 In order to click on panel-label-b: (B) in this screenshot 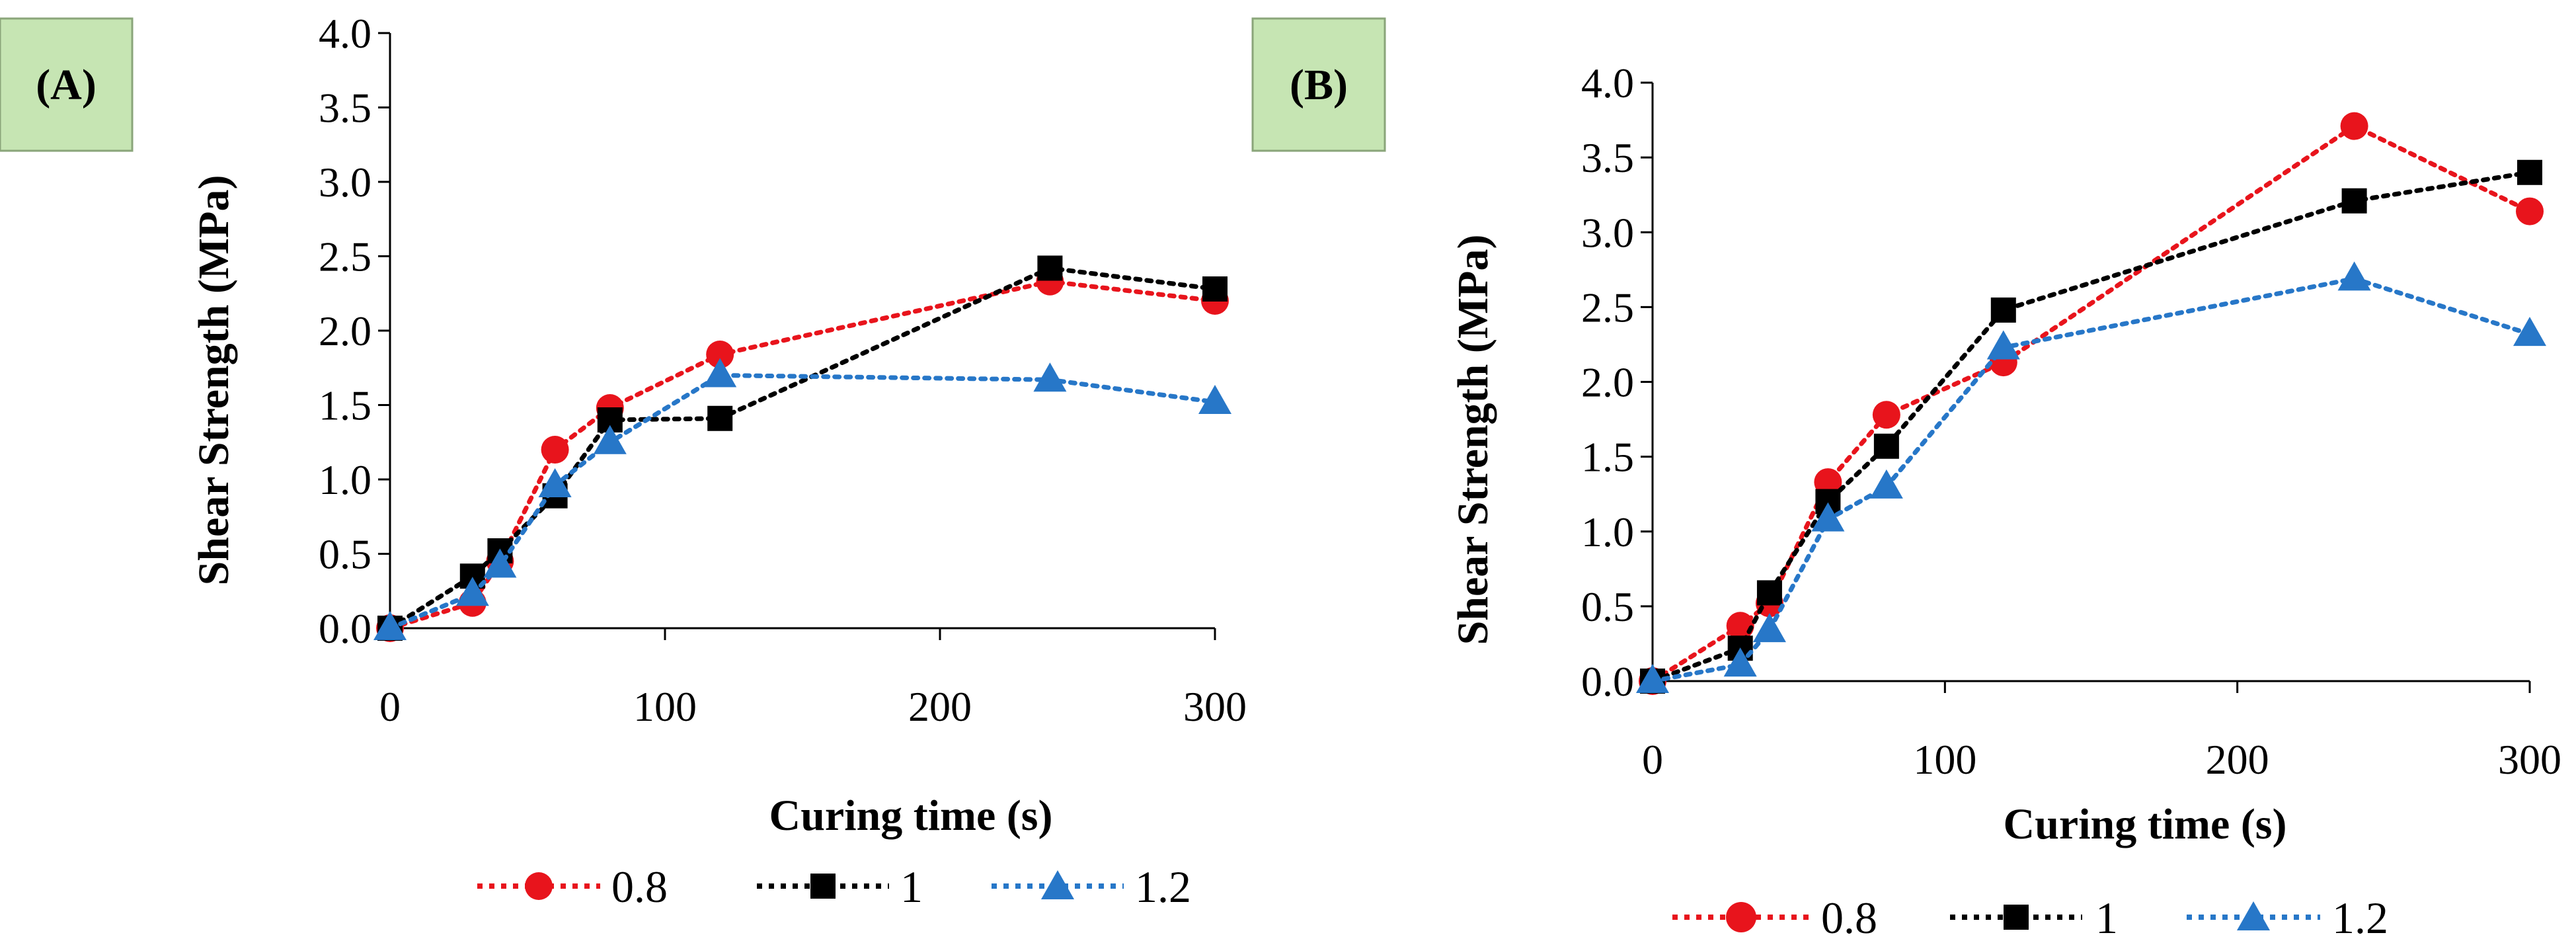, I will do `click(1319, 85)`.